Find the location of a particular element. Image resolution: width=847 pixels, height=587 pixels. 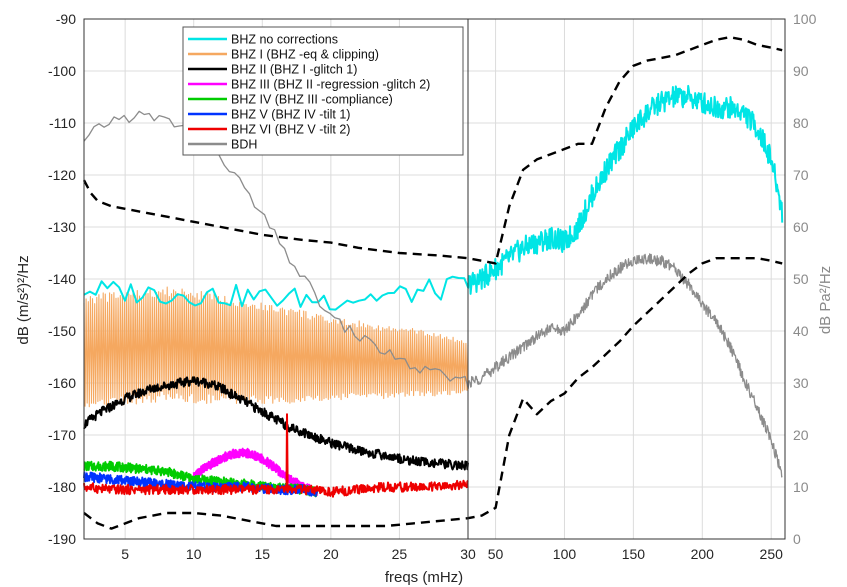

left-y-tick-label: -120 is located at coordinates (62, 175).